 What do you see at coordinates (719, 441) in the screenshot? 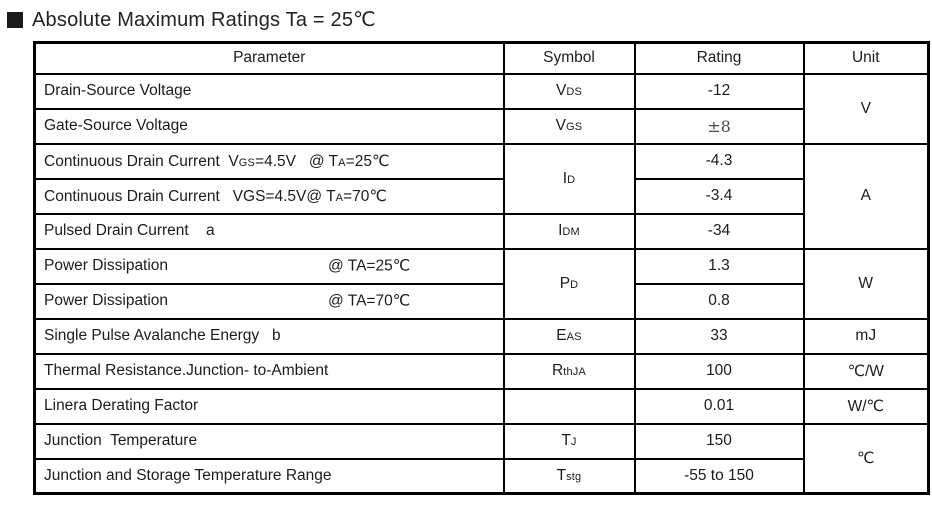
I see `rating-cell: 150` at bounding box center [719, 441].